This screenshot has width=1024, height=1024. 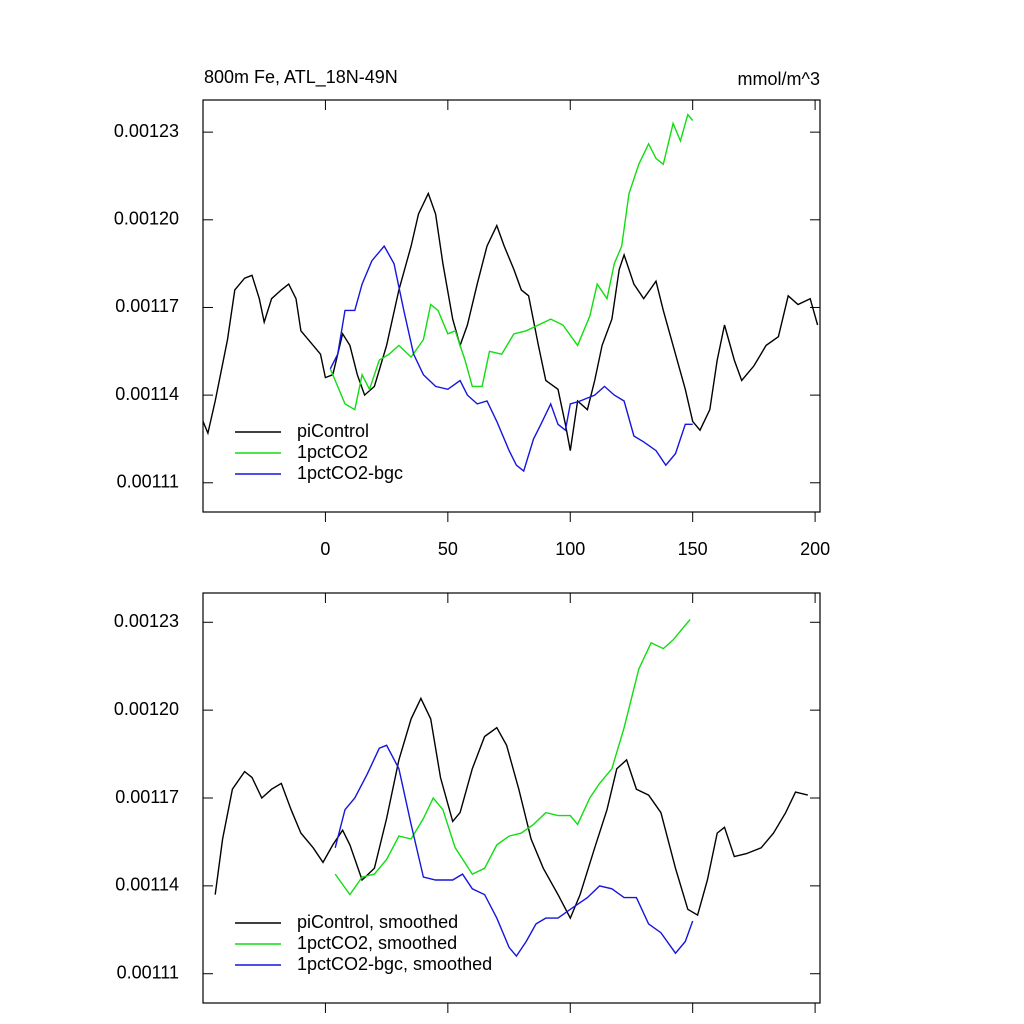 What do you see at coordinates (570, 549) in the screenshot?
I see `x-tick-label: 100` at bounding box center [570, 549].